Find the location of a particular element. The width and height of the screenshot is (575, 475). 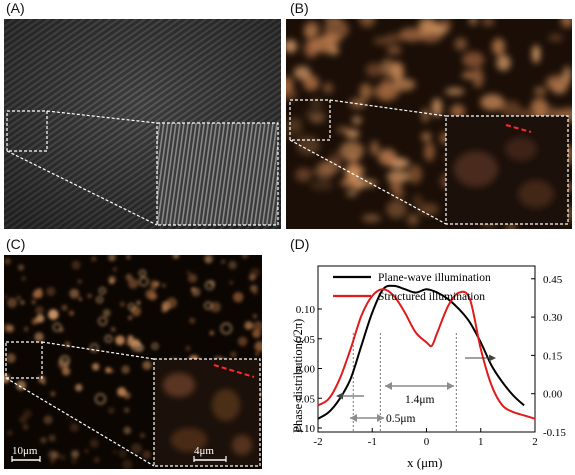

annotation-1-4um: 1.4μm is located at coordinates (419, 394).